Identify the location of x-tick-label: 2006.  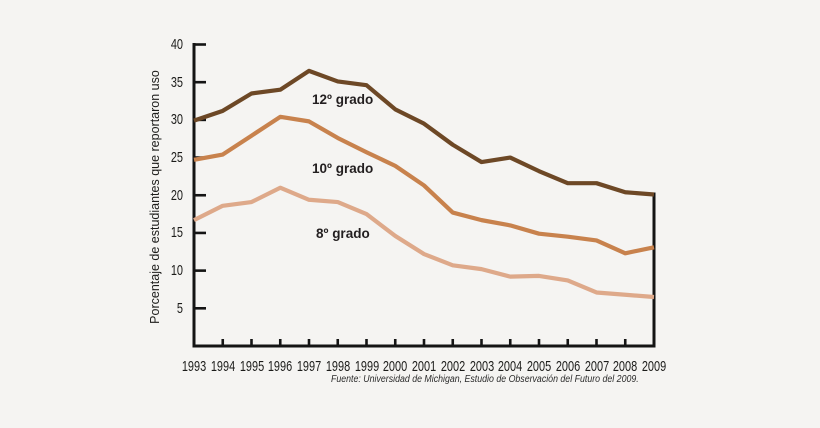
(567, 366).